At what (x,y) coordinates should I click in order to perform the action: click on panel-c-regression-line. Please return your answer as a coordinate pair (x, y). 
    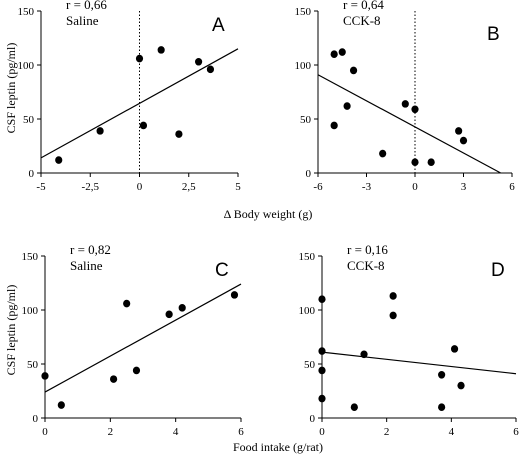
    Looking at the image, I should click on (143, 338).